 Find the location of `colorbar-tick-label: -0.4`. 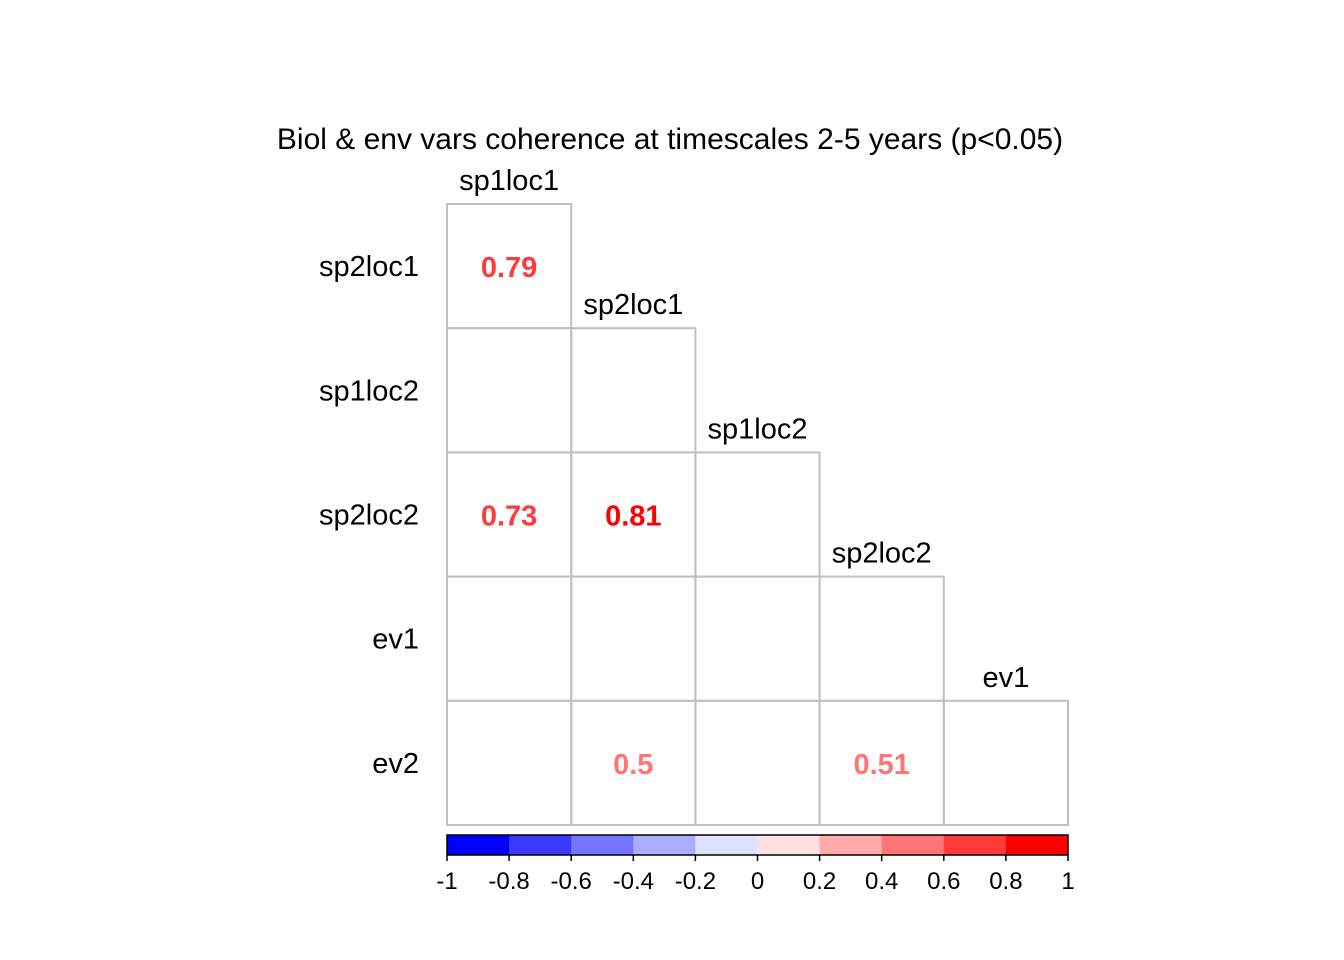

colorbar-tick-label: -0.4 is located at coordinates (633, 881).